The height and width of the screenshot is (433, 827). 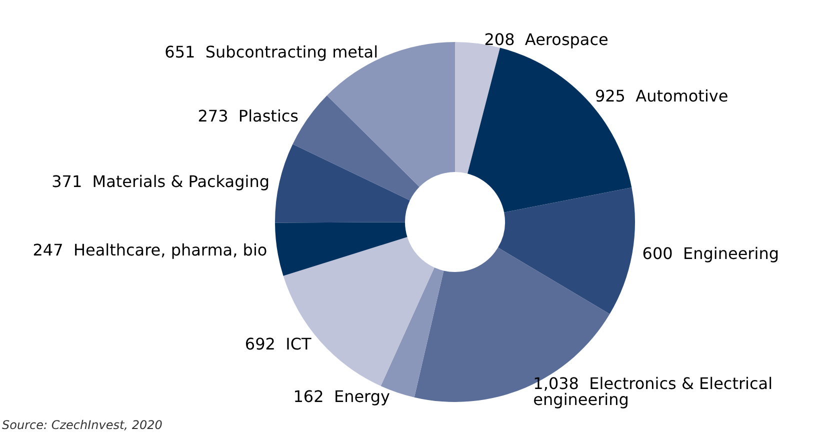 What do you see at coordinates (655, 391) in the screenshot?
I see `slice-label: 1,038 Electronics & Electrical engineering` at bounding box center [655, 391].